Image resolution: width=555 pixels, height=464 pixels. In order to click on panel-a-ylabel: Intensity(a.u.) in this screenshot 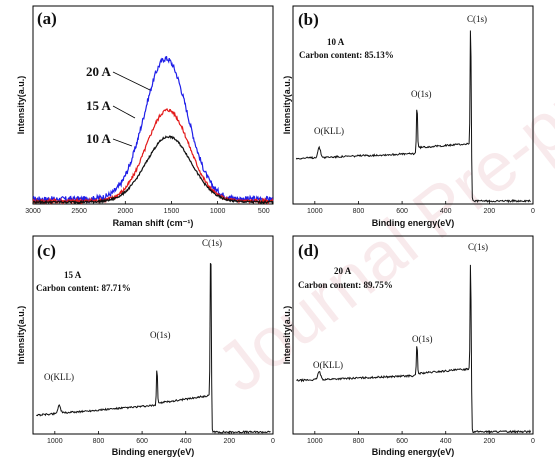, I will do `click(21, 105)`.